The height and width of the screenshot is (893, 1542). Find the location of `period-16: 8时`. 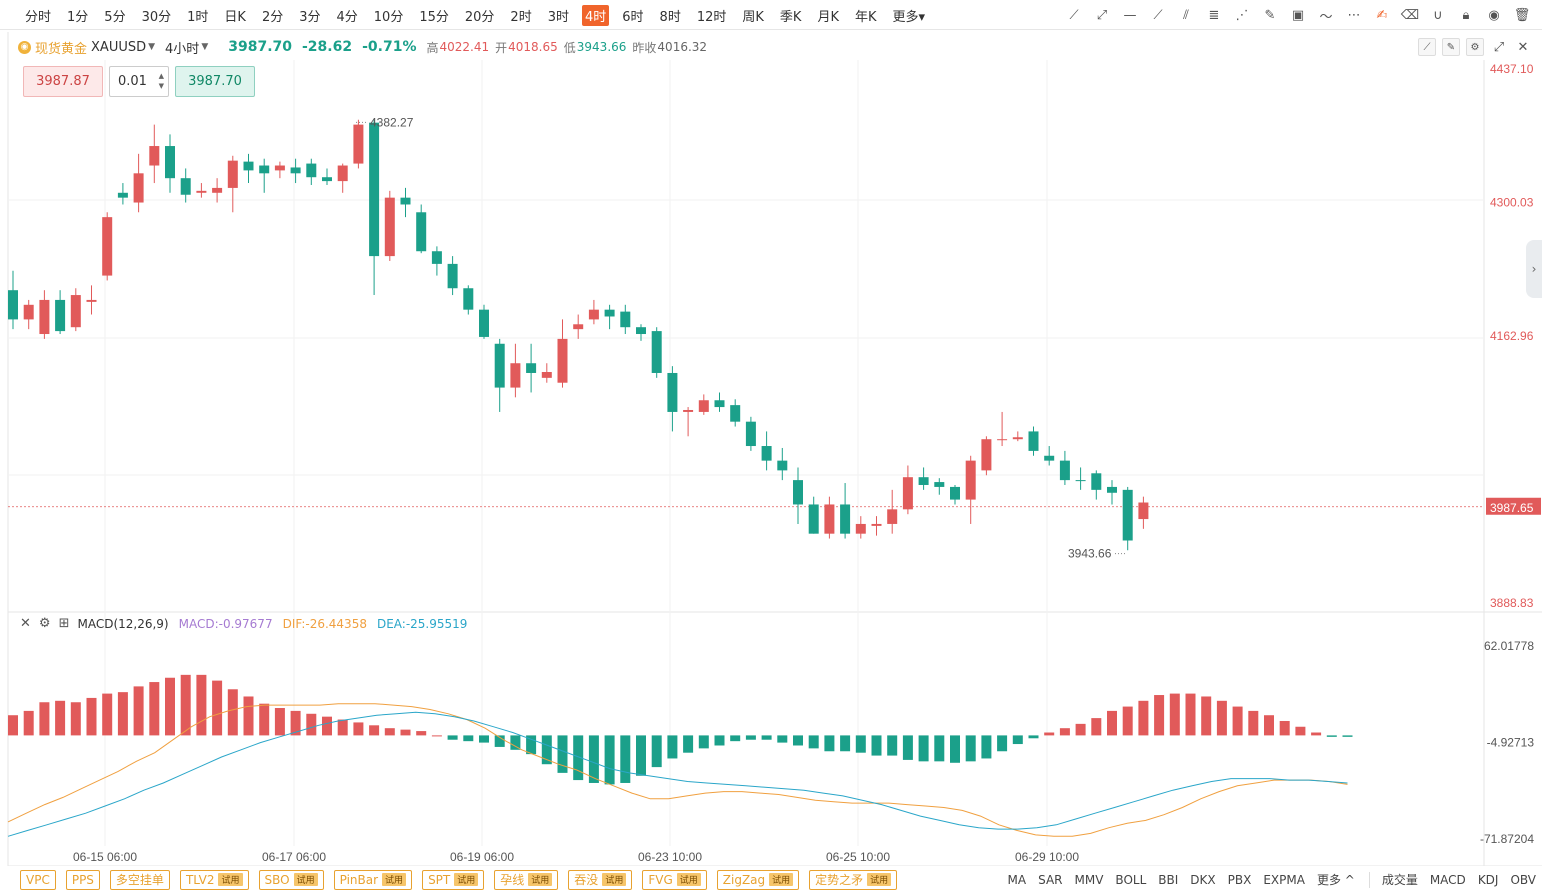

period-16: 8时 is located at coordinates (670, 17).